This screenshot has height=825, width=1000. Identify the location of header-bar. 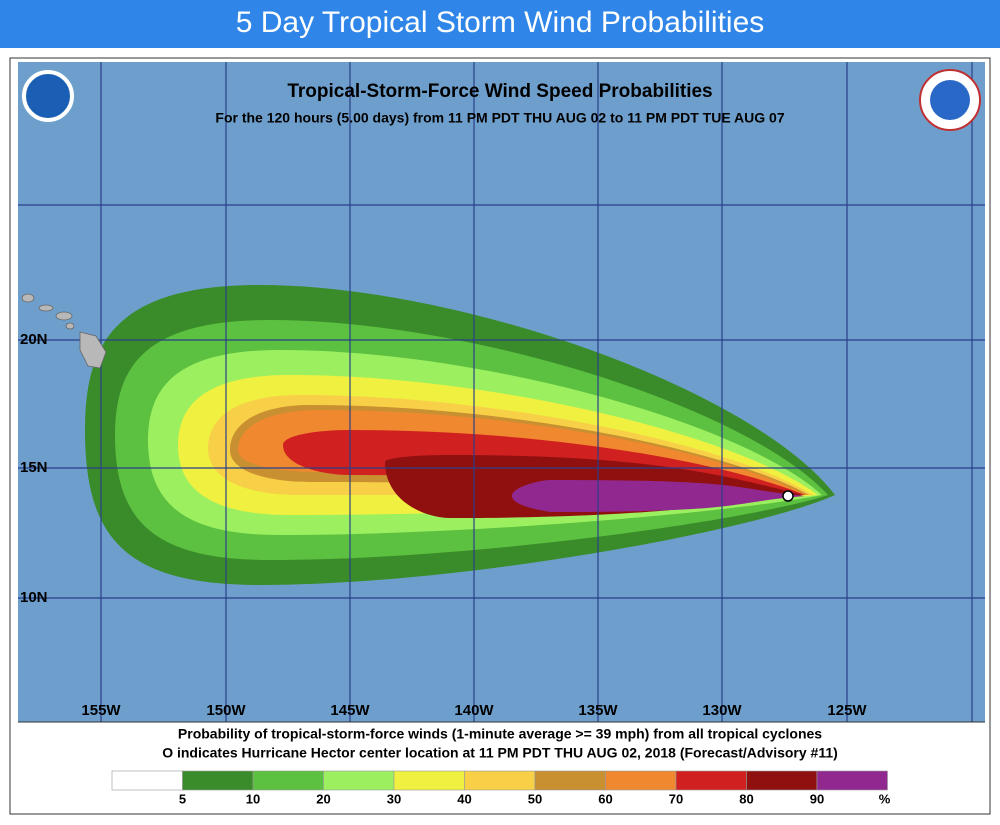
(500, 24).